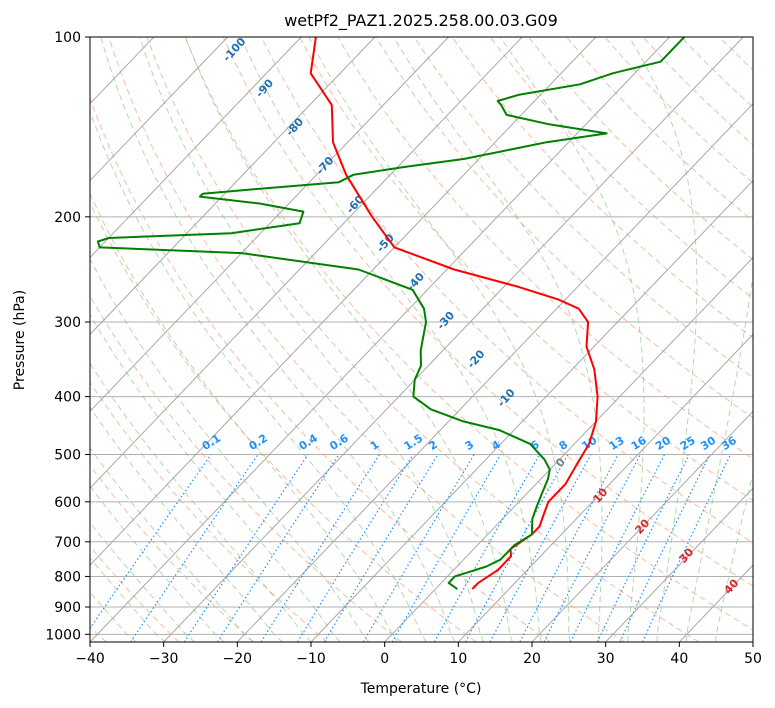  Describe the element at coordinates (90, 659) in the screenshot. I see `x-tick-label: −40` at that location.